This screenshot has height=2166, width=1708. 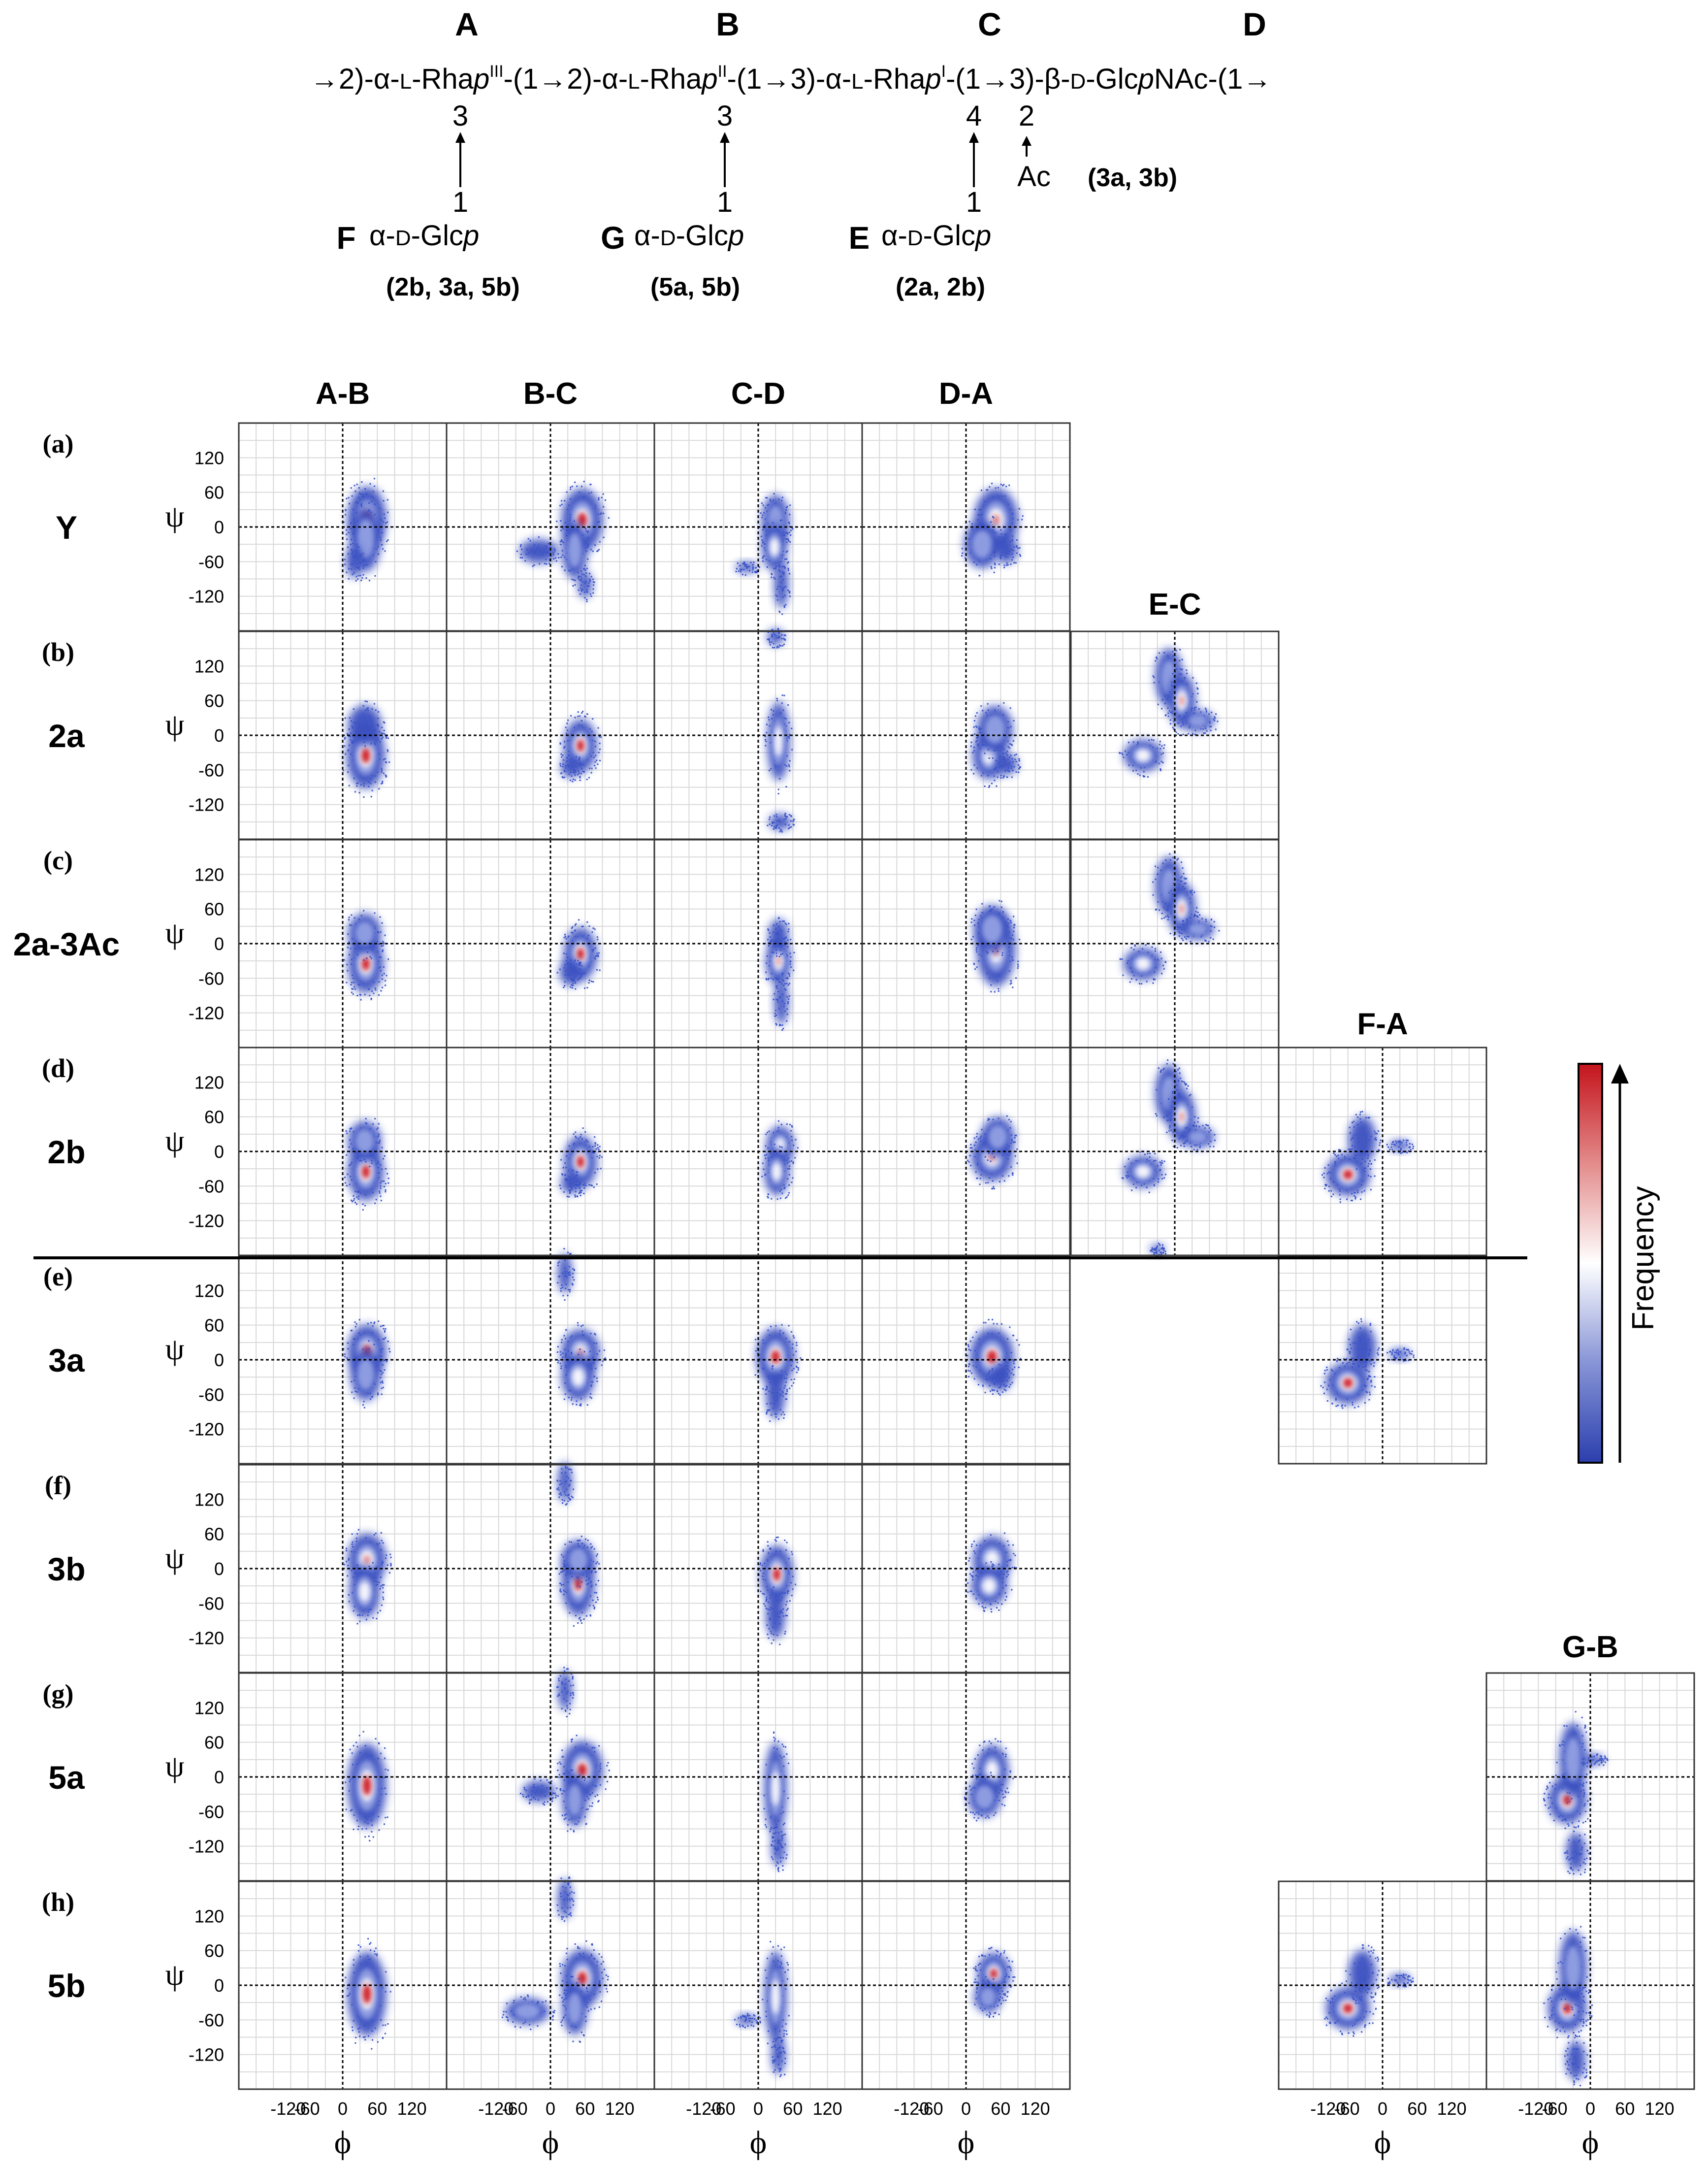 What do you see at coordinates (989, 24) in the screenshot?
I see `residue-letter-c: C` at bounding box center [989, 24].